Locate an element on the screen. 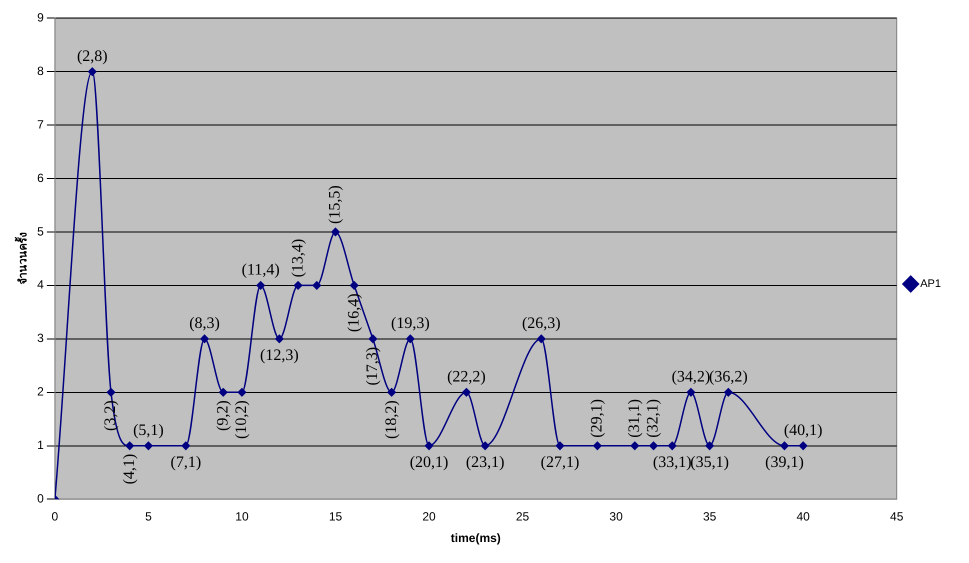 The width and height of the screenshot is (969, 563). y-tick-label: 8 is located at coordinates (40, 71).